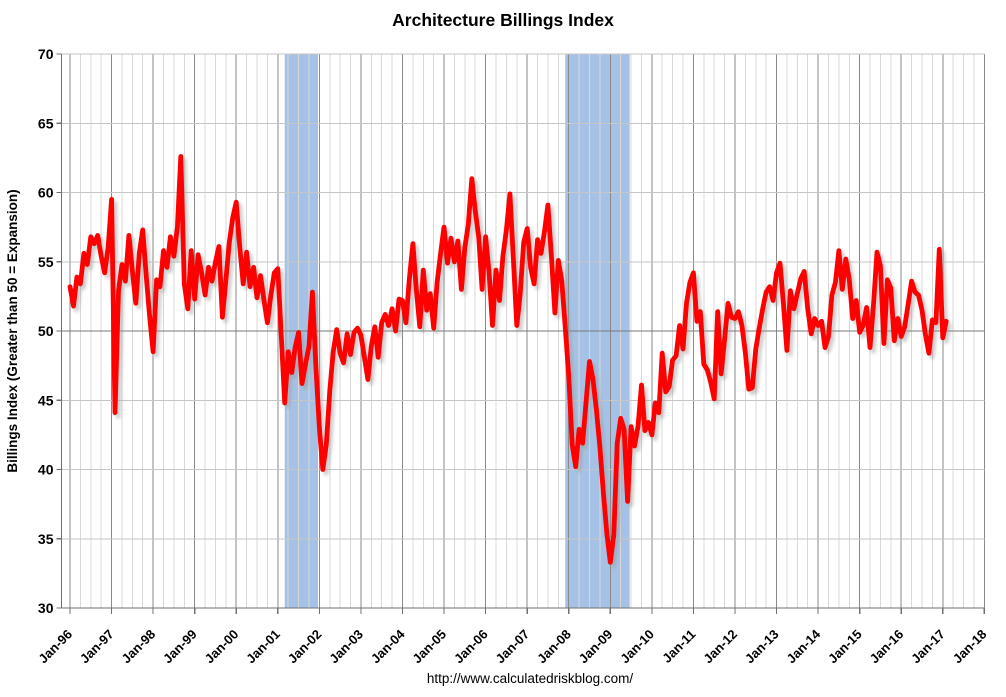 The height and width of the screenshot is (697, 1006). I want to click on y-tick-label: 70, so click(46, 54).